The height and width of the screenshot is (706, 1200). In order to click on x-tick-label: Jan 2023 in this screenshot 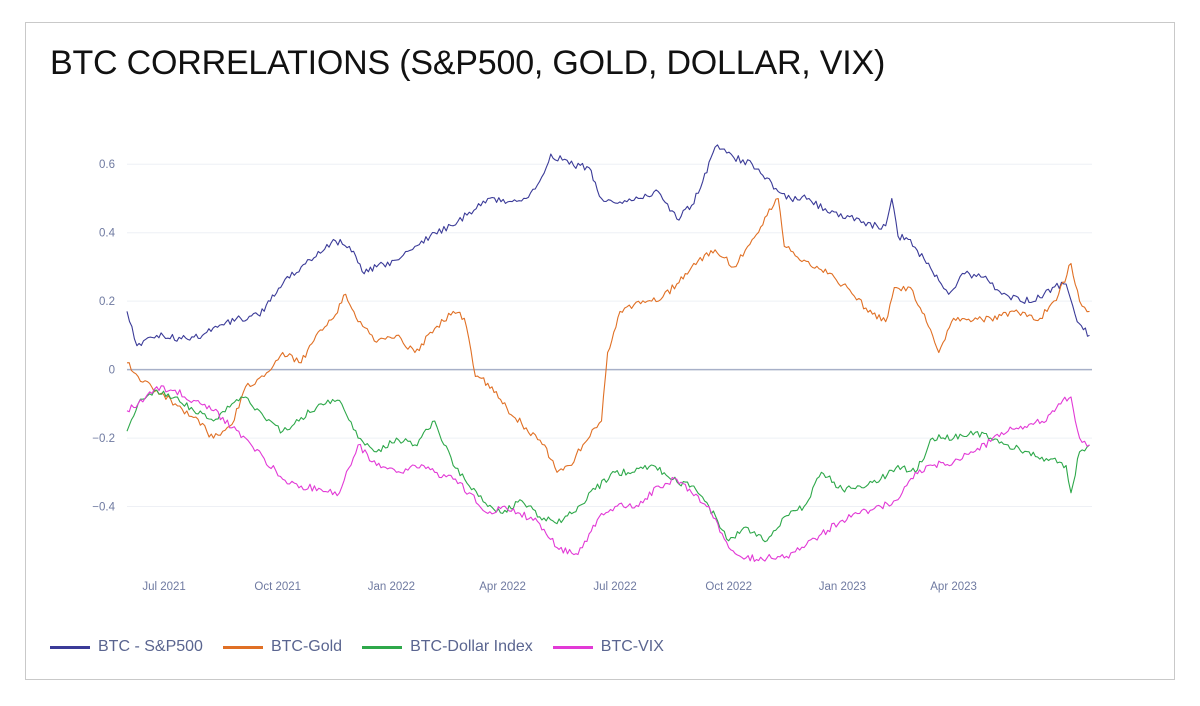, I will do `click(842, 587)`.